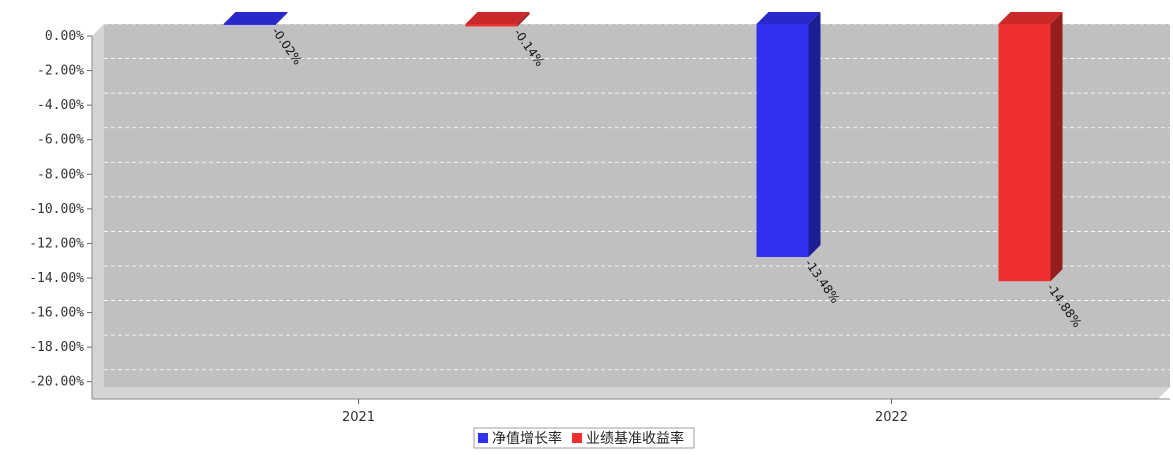 The height and width of the screenshot is (455, 1173). I want to click on legend-label: 净值增长率, so click(527, 438).